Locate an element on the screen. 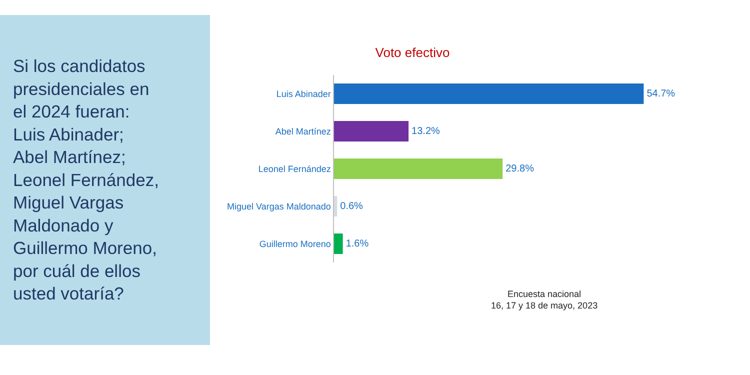 The width and height of the screenshot is (750, 375). data-label: 54.7% is located at coordinates (661, 94).